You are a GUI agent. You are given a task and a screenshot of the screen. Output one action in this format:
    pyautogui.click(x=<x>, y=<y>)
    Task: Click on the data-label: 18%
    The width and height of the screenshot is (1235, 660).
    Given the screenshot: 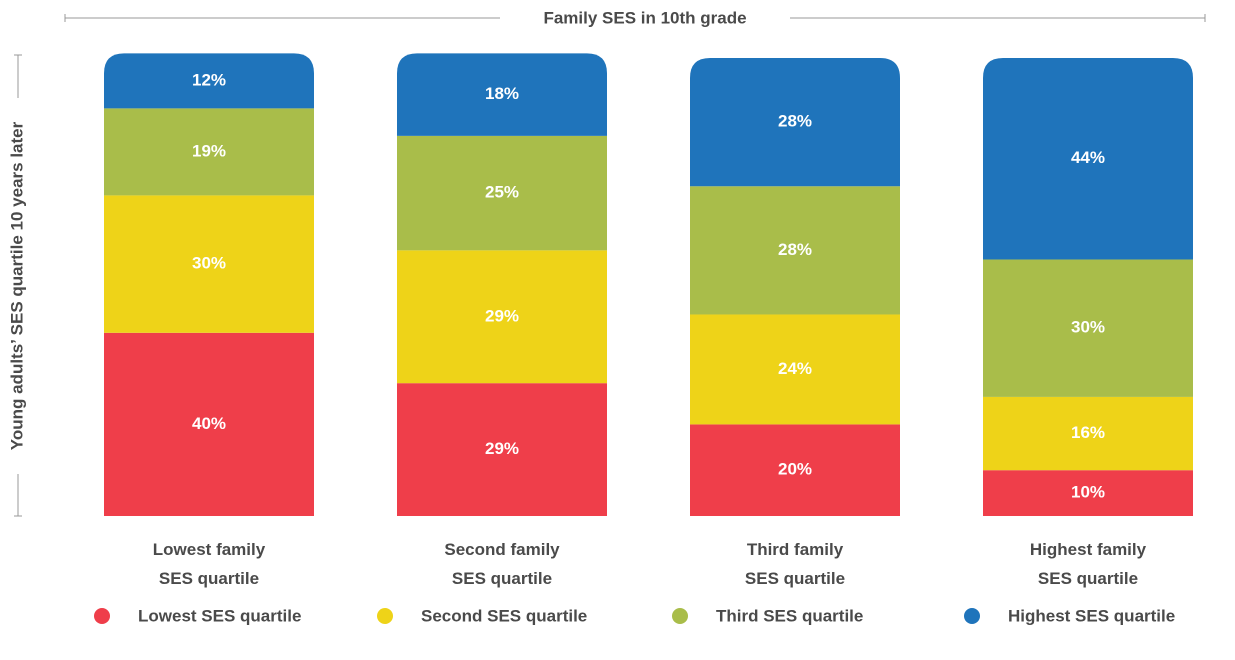 What is the action you would take?
    pyautogui.click(x=502, y=93)
    